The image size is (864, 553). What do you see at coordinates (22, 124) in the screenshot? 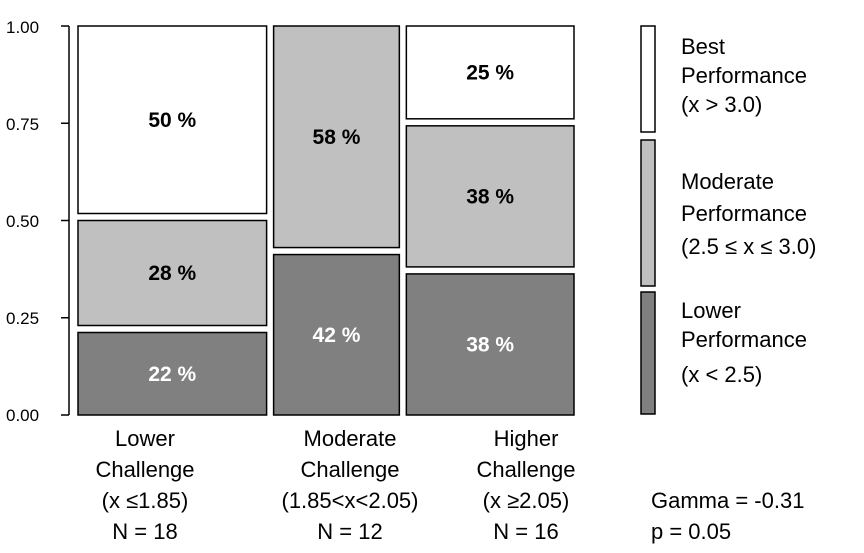
I see `y-tick-label: 0.75` at bounding box center [22, 124].